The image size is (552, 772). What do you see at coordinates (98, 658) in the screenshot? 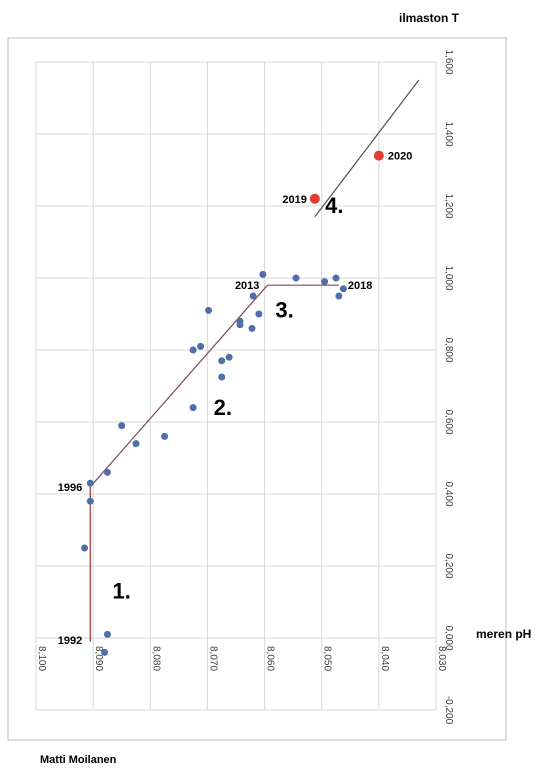
I see `x-tick-label: 8,090` at bounding box center [98, 658].